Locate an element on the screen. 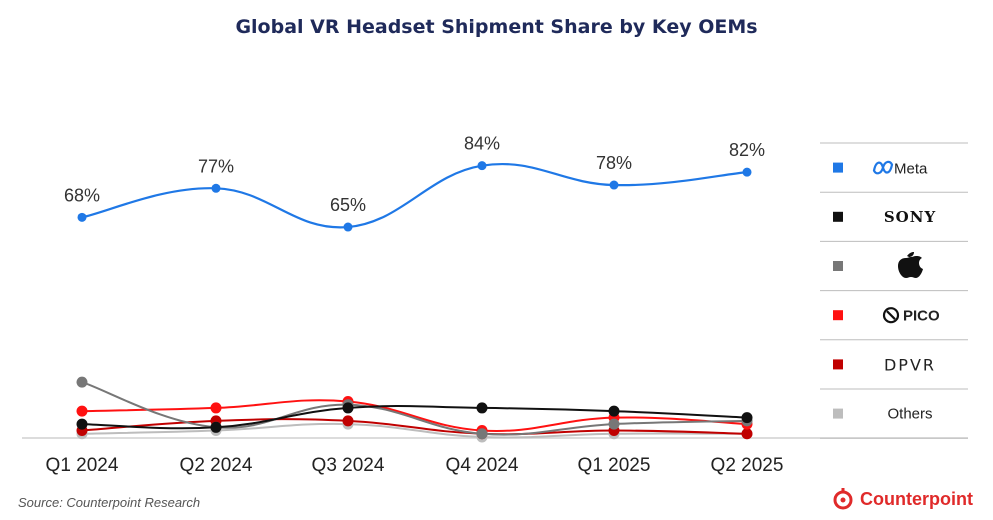 The image size is (993, 520). x-tick-label: Q2 2025 is located at coordinates (747, 465).